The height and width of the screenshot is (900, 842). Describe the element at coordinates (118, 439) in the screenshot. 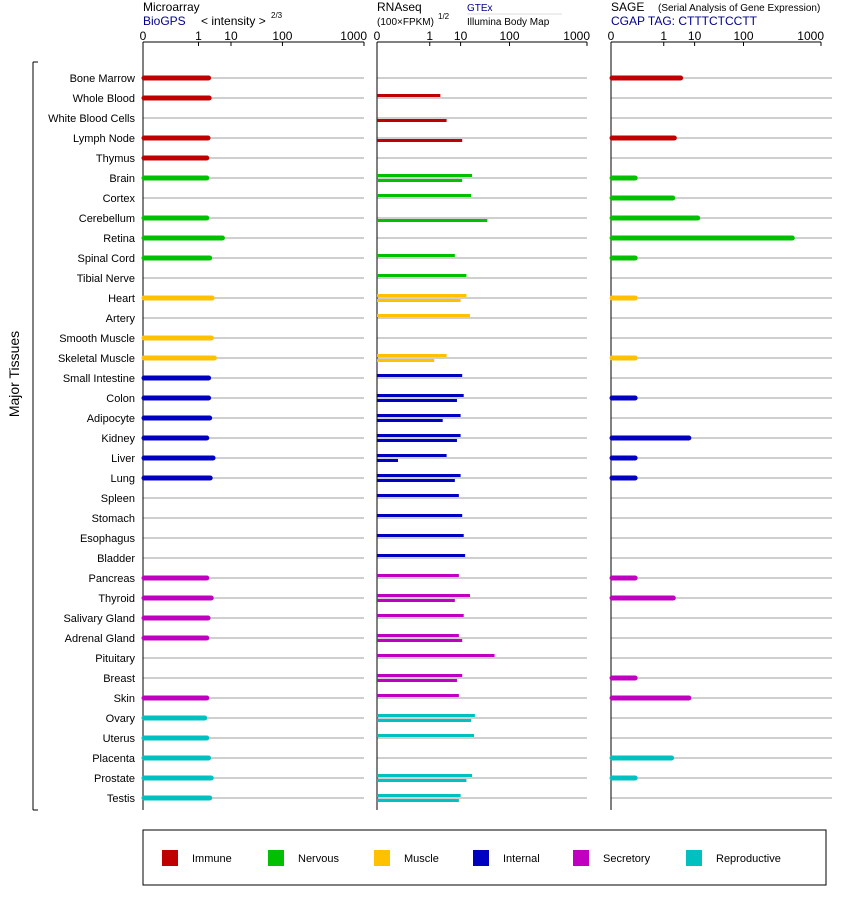

I see `tissue-label: Kidney` at that location.